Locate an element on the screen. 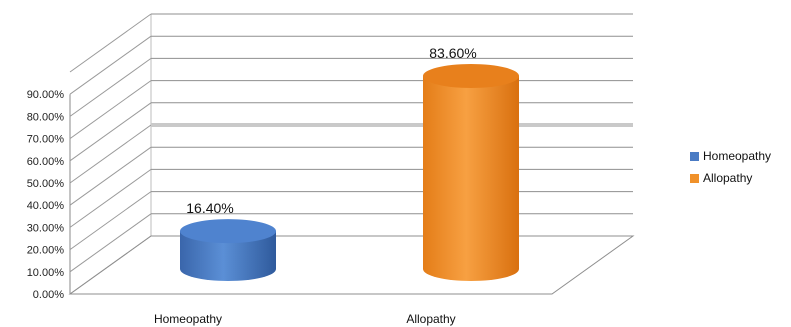 The image size is (791, 327). x-category-label: Allopathy is located at coordinates (430, 319).